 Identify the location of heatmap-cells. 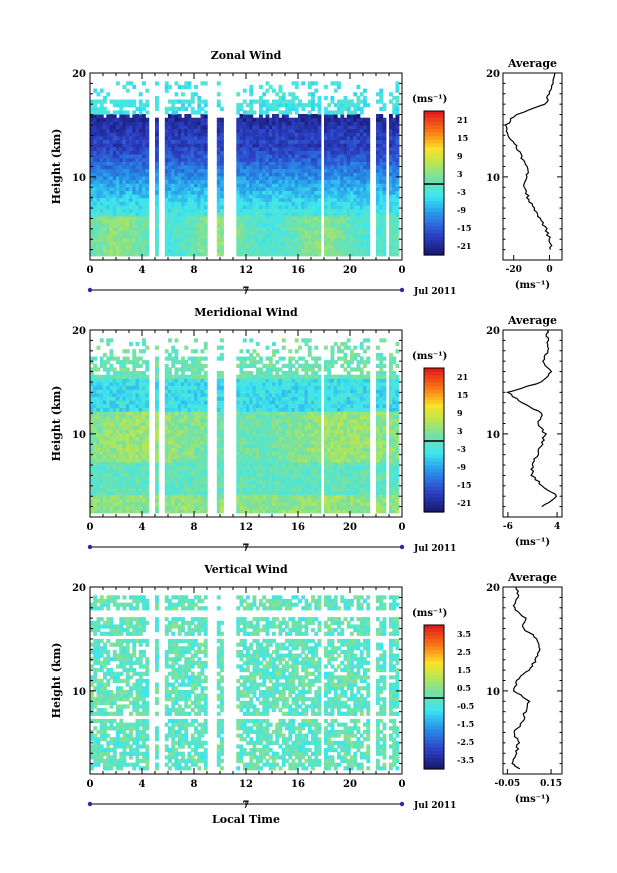
(245, 683).